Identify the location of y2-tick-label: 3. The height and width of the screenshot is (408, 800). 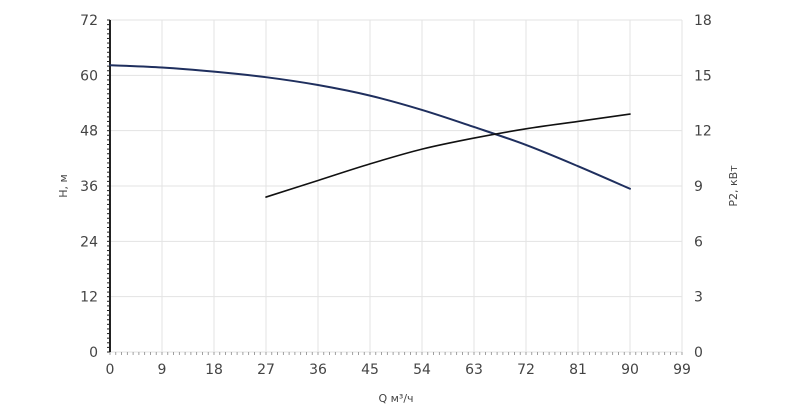
(698, 298).